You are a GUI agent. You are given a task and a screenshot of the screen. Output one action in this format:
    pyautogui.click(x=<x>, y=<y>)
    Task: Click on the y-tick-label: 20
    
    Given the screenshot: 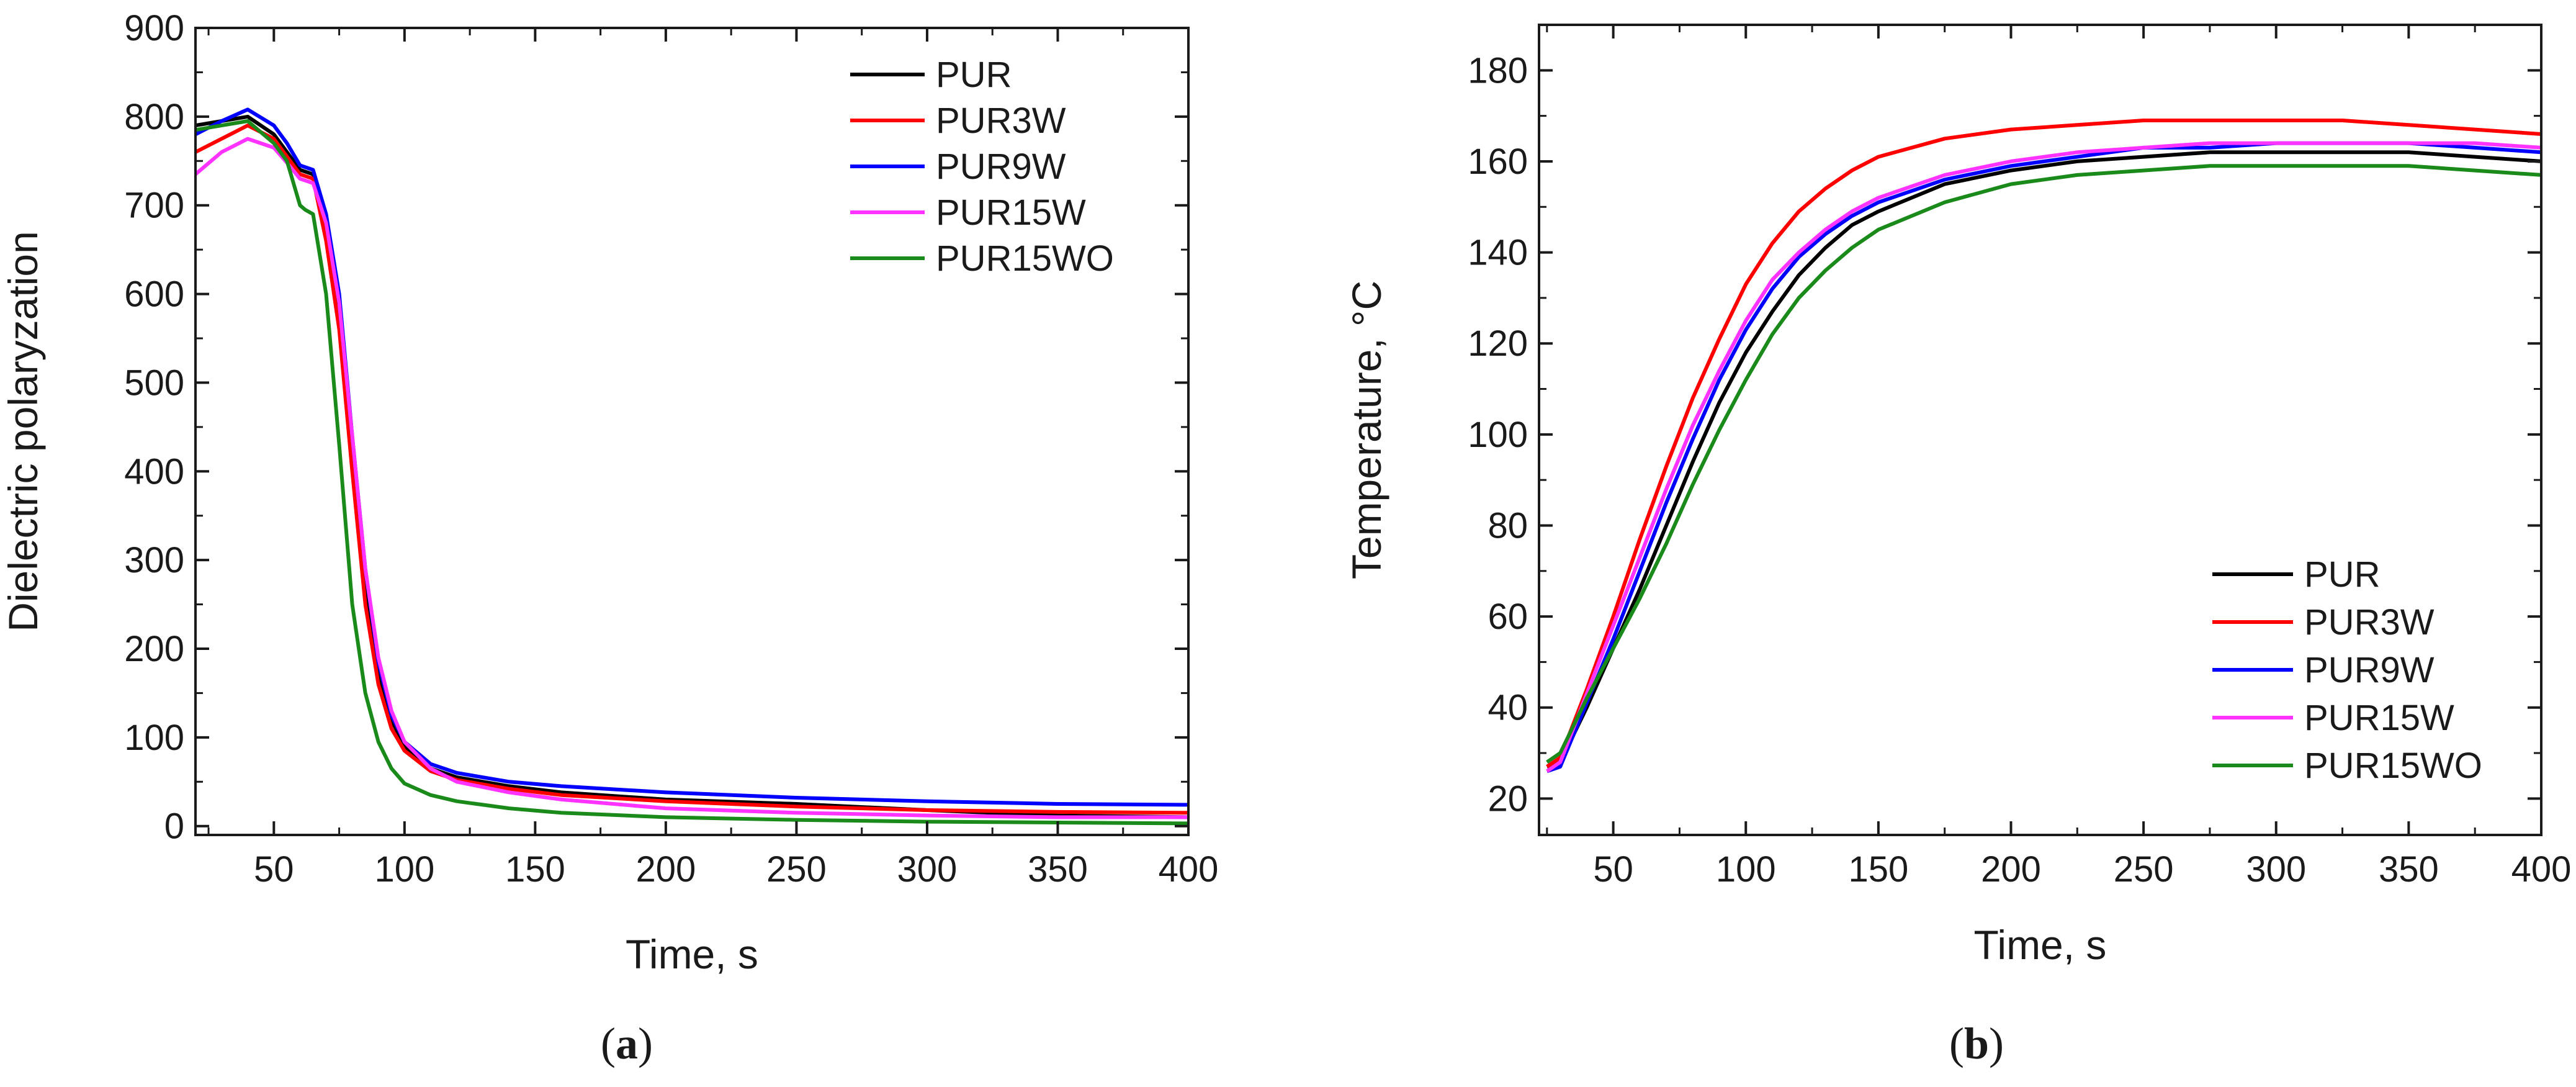 What is the action you would take?
    pyautogui.click(x=1508, y=798)
    